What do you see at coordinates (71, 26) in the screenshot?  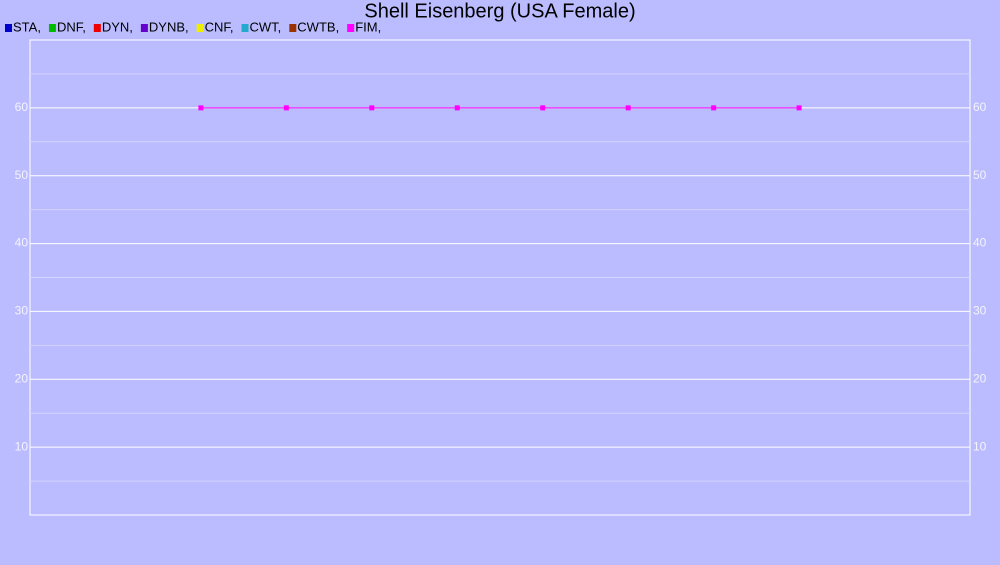 I see `legend-label: DNF,` at bounding box center [71, 26].